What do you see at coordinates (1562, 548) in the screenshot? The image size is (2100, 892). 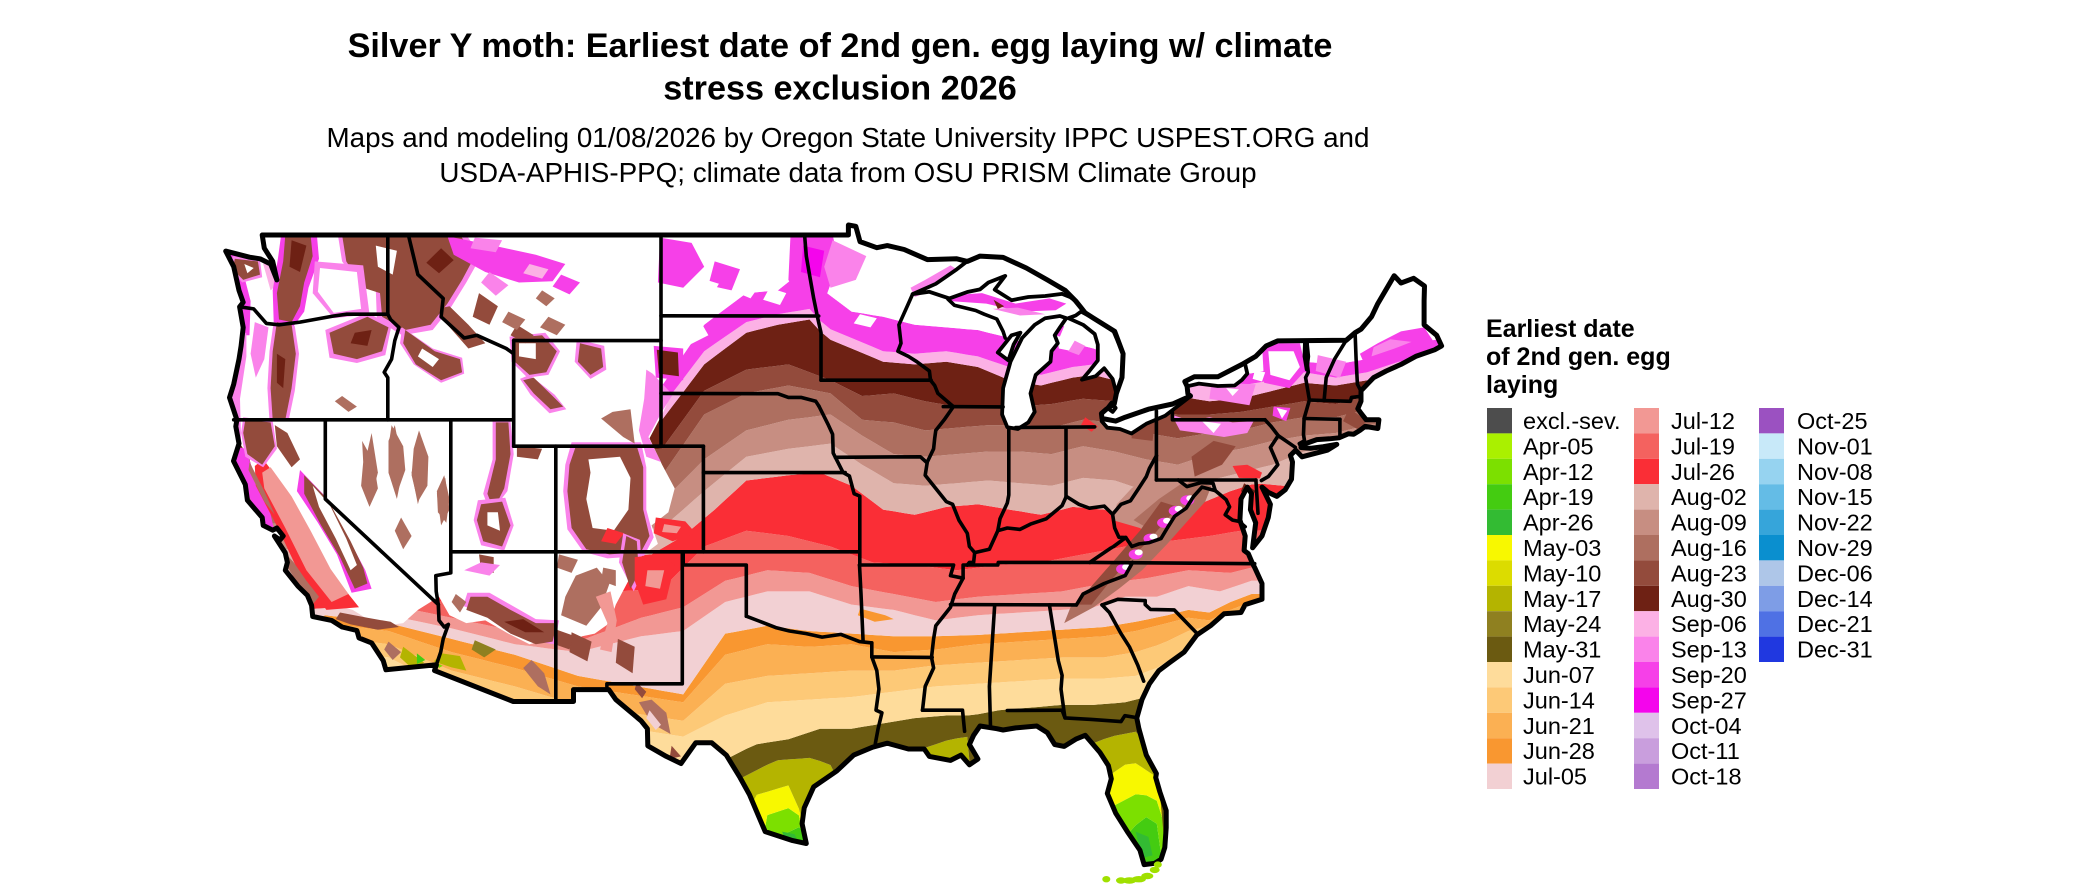 I see `svg-text: May-03` at bounding box center [1562, 548].